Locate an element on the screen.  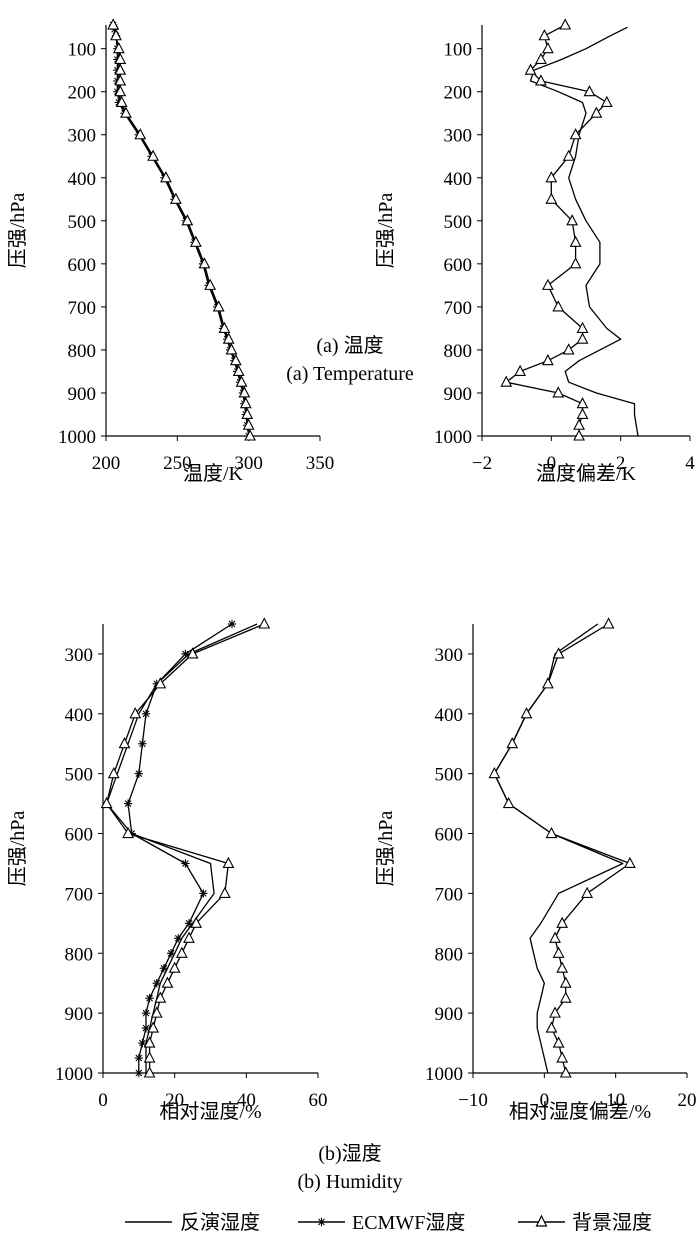
y-tick-label: 100 is located at coordinates (458, 50).